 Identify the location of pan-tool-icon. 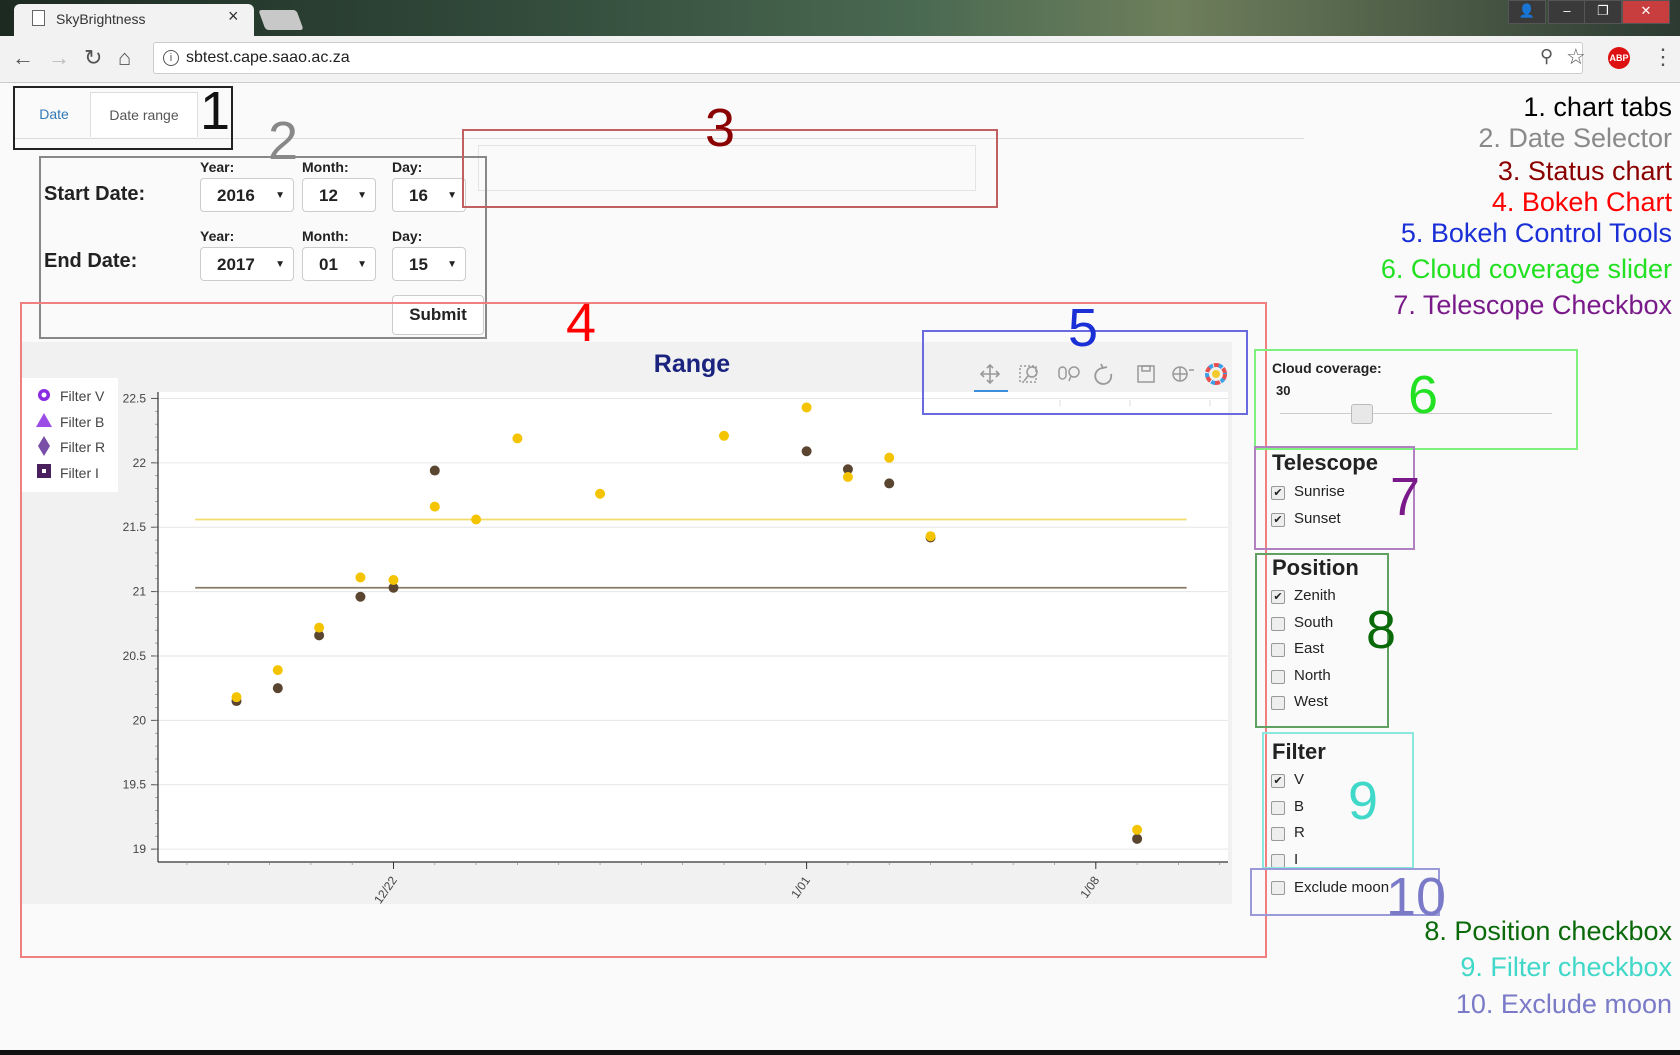
(990, 374).